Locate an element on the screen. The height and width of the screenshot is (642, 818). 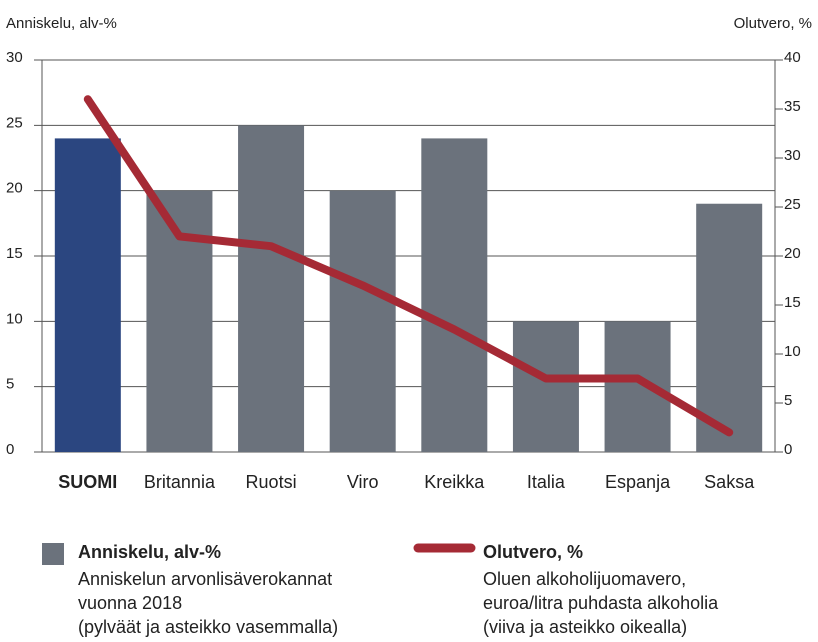
y-tick-label: 15 is located at coordinates (14, 253).